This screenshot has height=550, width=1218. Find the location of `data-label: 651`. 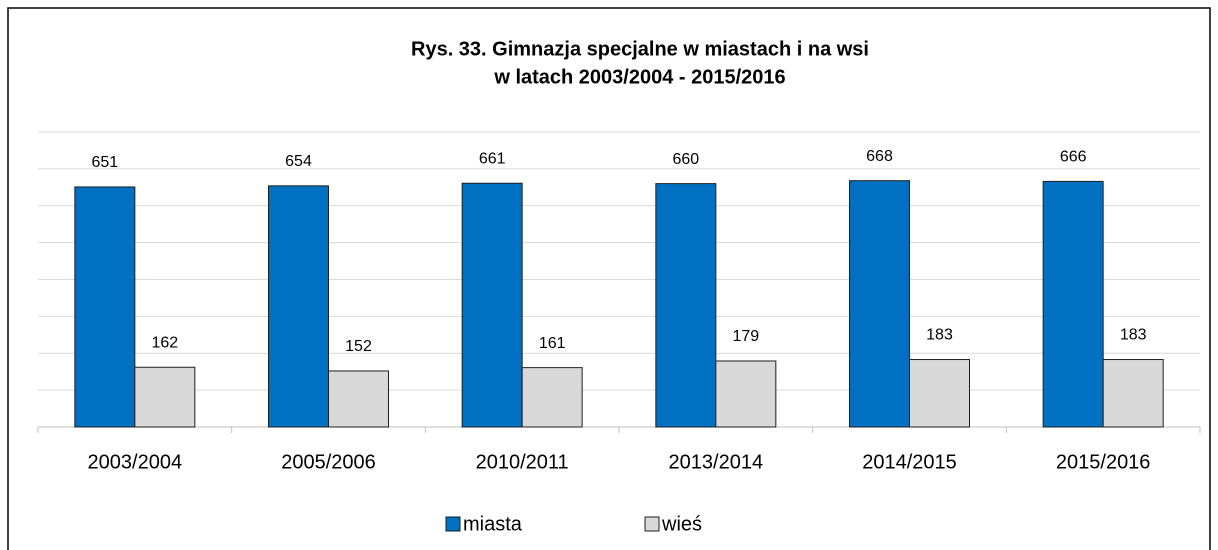

data-label: 651 is located at coordinates (104, 162).